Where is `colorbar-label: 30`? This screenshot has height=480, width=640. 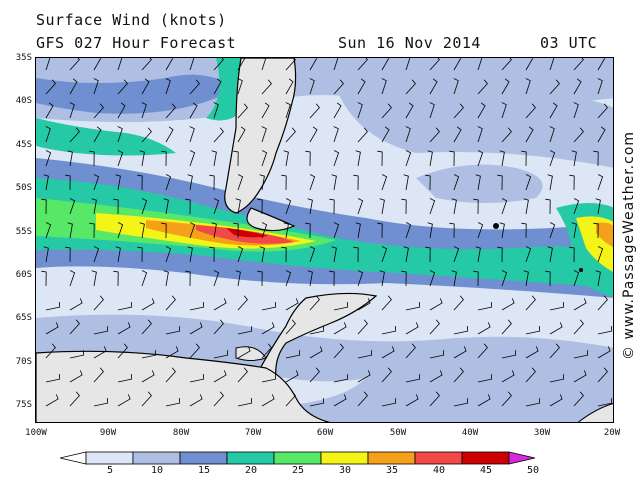
colorbar-label: 30 is located at coordinates (345, 470).